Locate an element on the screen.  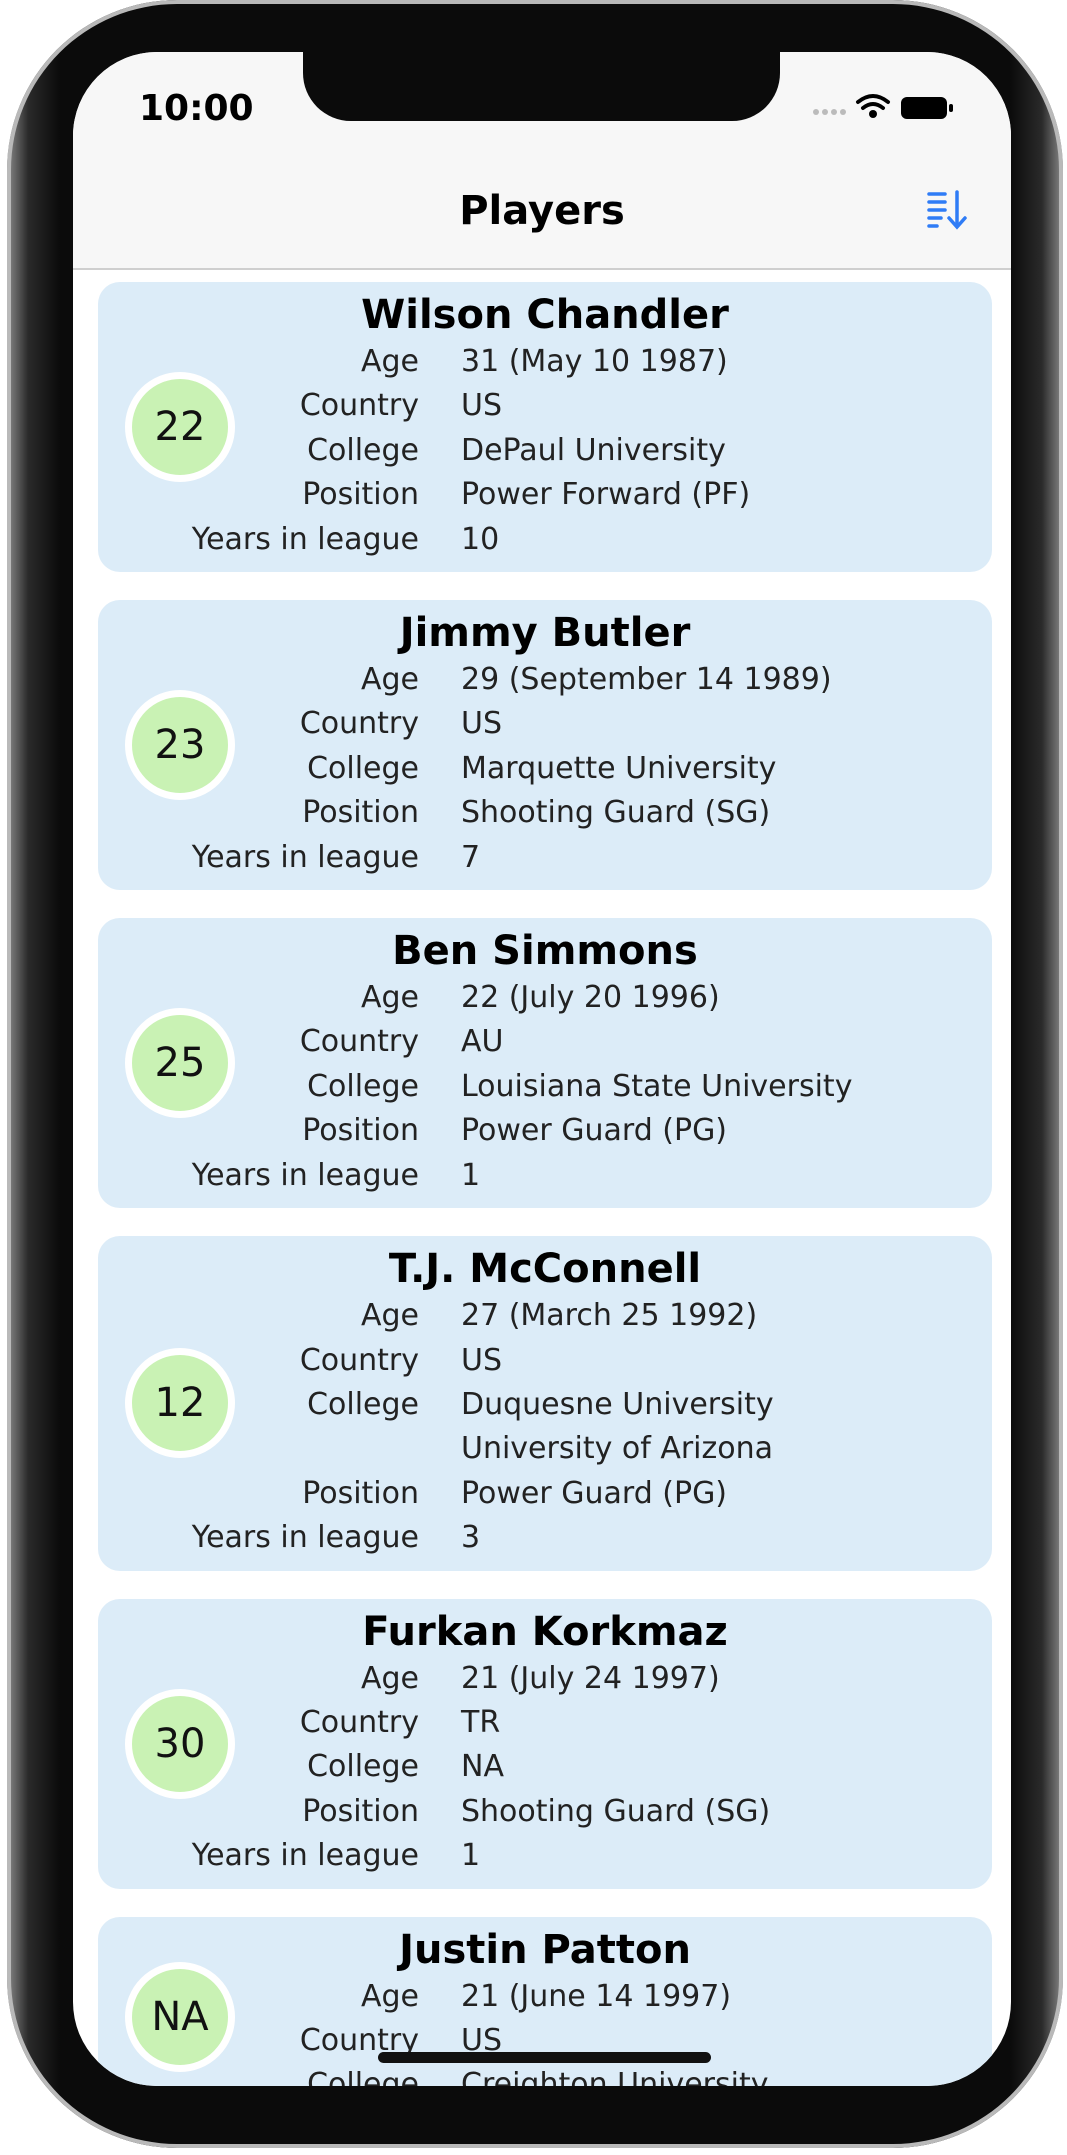
info-value: DePaul University is located at coordinates (593, 450).